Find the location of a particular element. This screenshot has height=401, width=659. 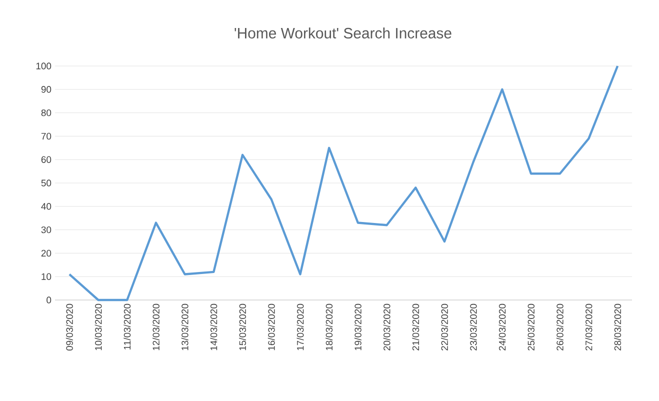

y-tick-label: 10 is located at coordinates (47, 276).